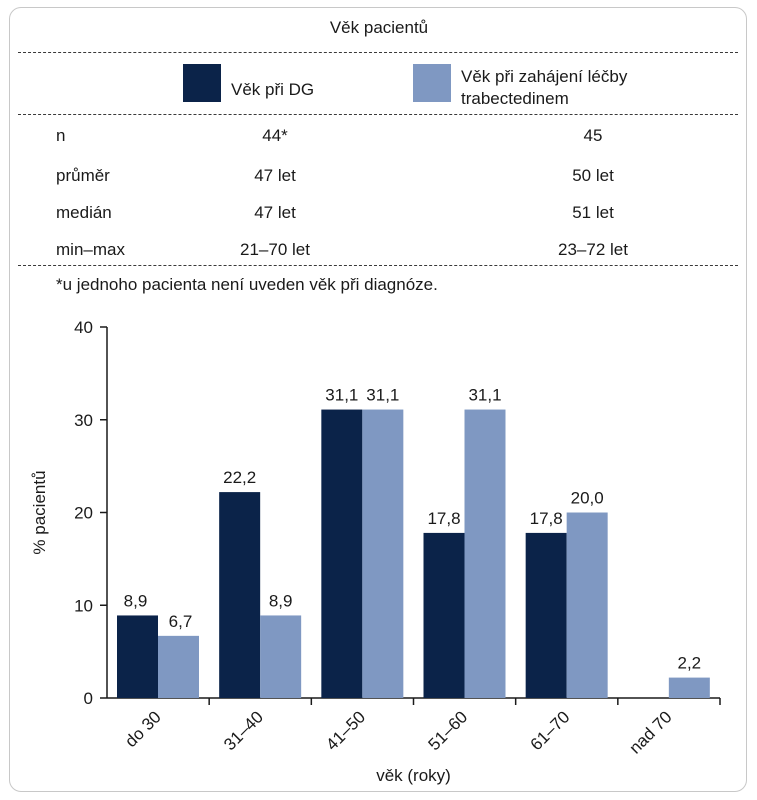 The image size is (757, 800). Describe the element at coordinates (84, 212) in the screenshot. I see `row-label-median: medián` at that location.